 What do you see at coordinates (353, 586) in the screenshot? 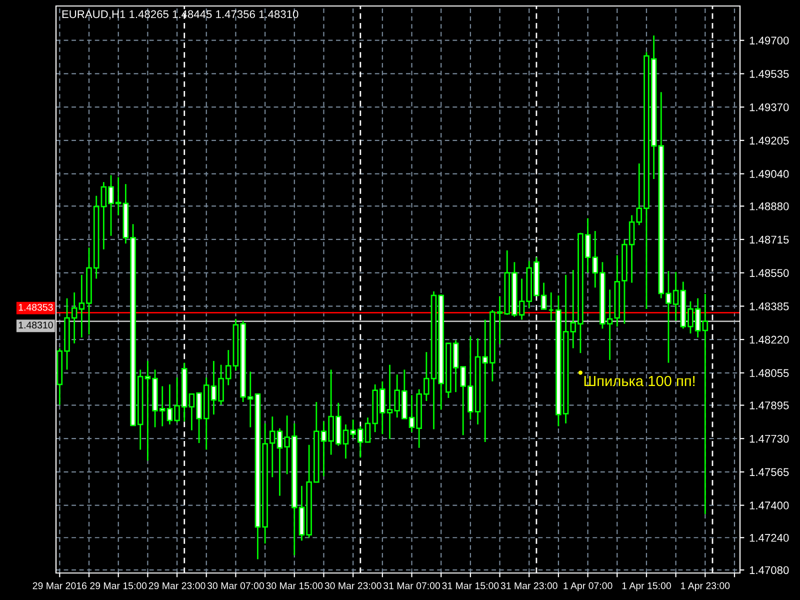
I see `x-tick-label: 30 Mar 23:00` at bounding box center [353, 586].